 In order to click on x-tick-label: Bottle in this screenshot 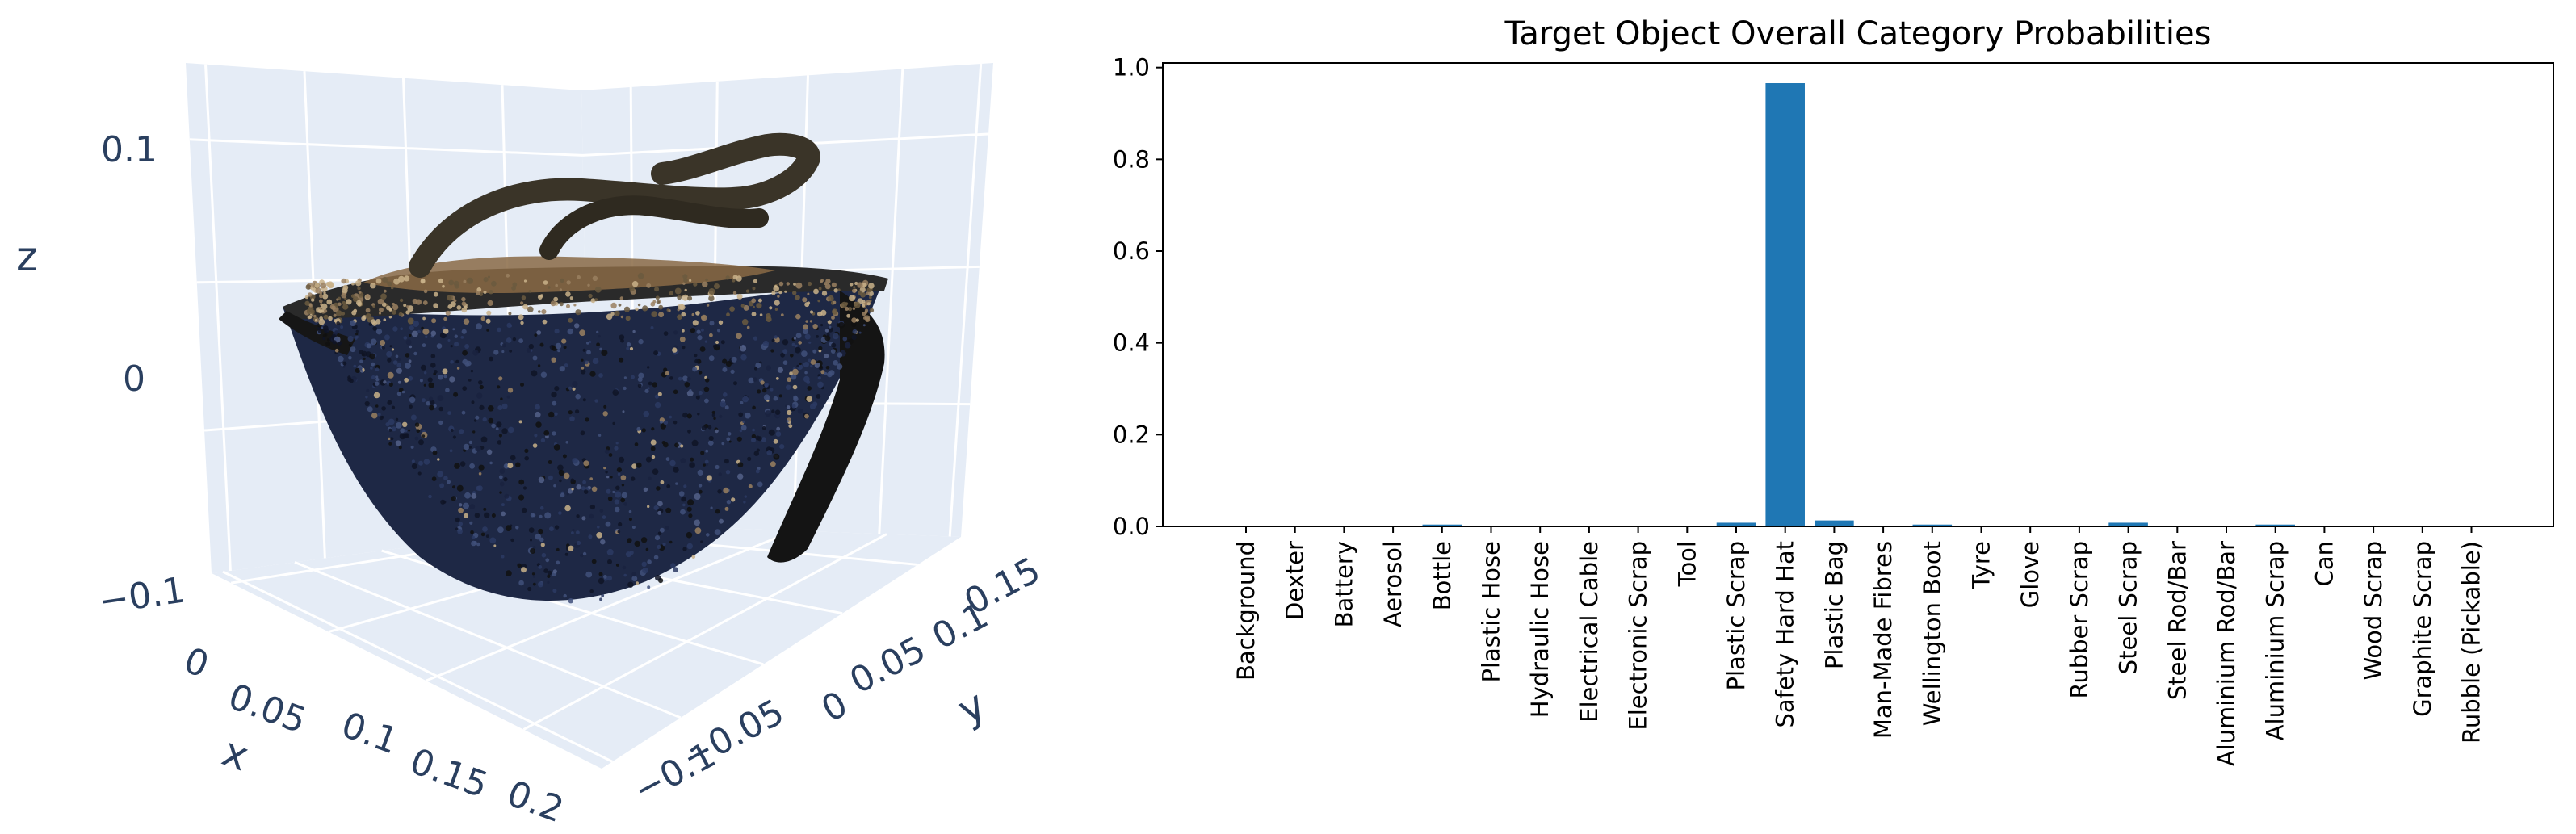, I will do `click(1443, 576)`.